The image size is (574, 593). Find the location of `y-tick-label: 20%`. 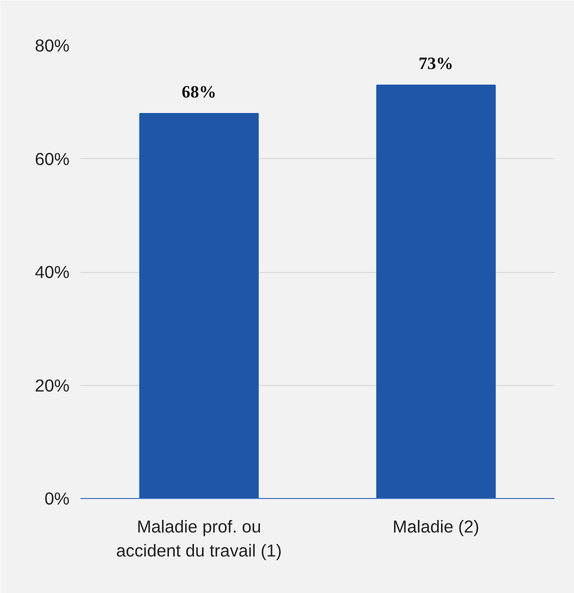

y-tick-label: 20% is located at coordinates (52, 385).